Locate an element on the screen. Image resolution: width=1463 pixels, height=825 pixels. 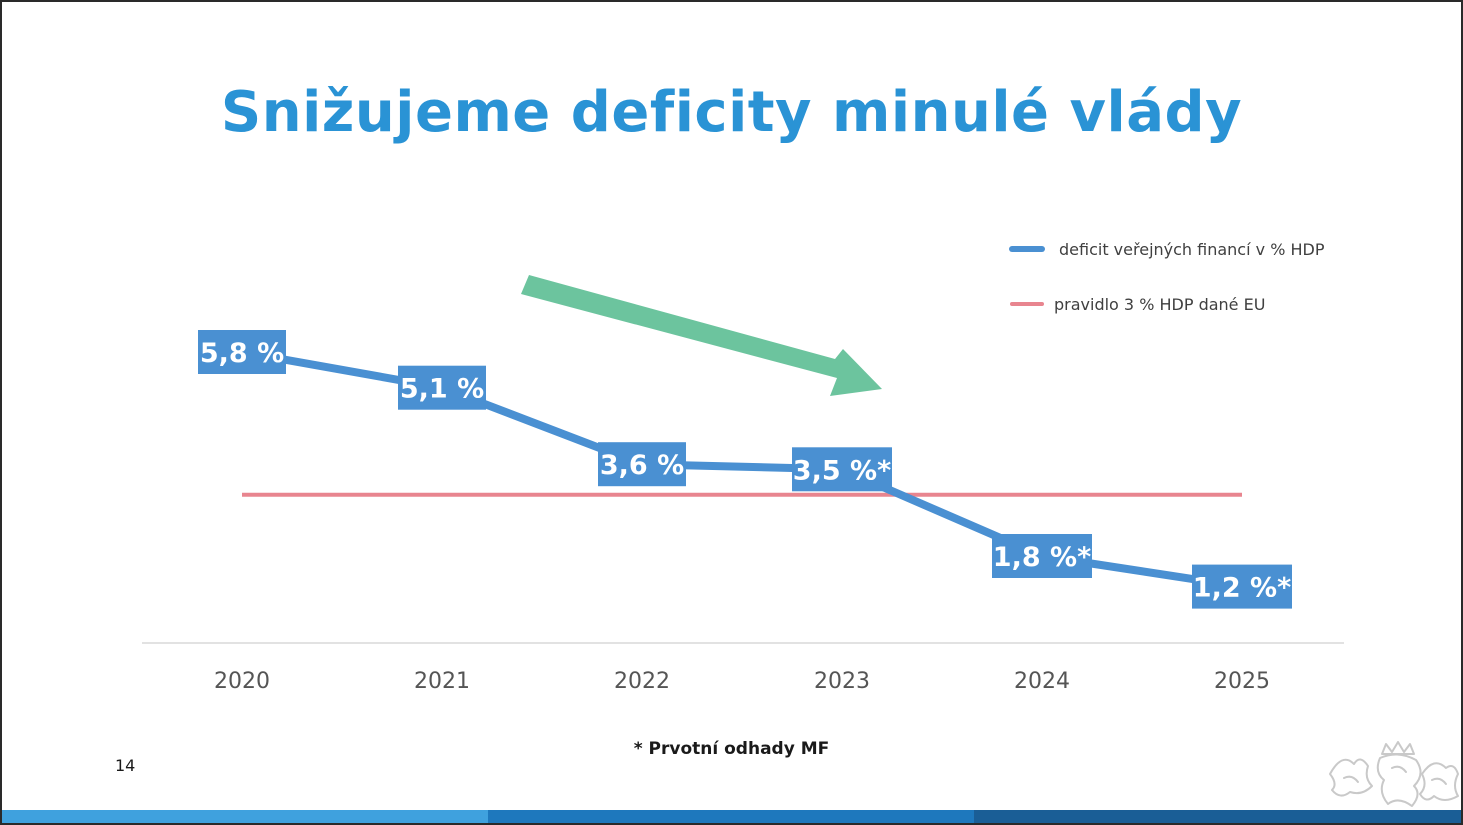
x-tick-label: 2022 is located at coordinates (642, 681).